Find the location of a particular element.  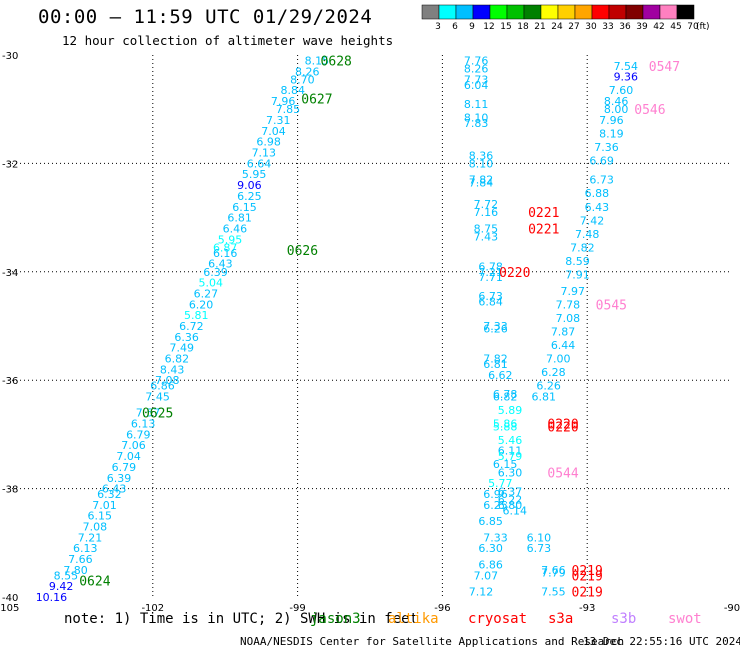

wave-height-value: 6.46 is located at coordinates (235, 228).